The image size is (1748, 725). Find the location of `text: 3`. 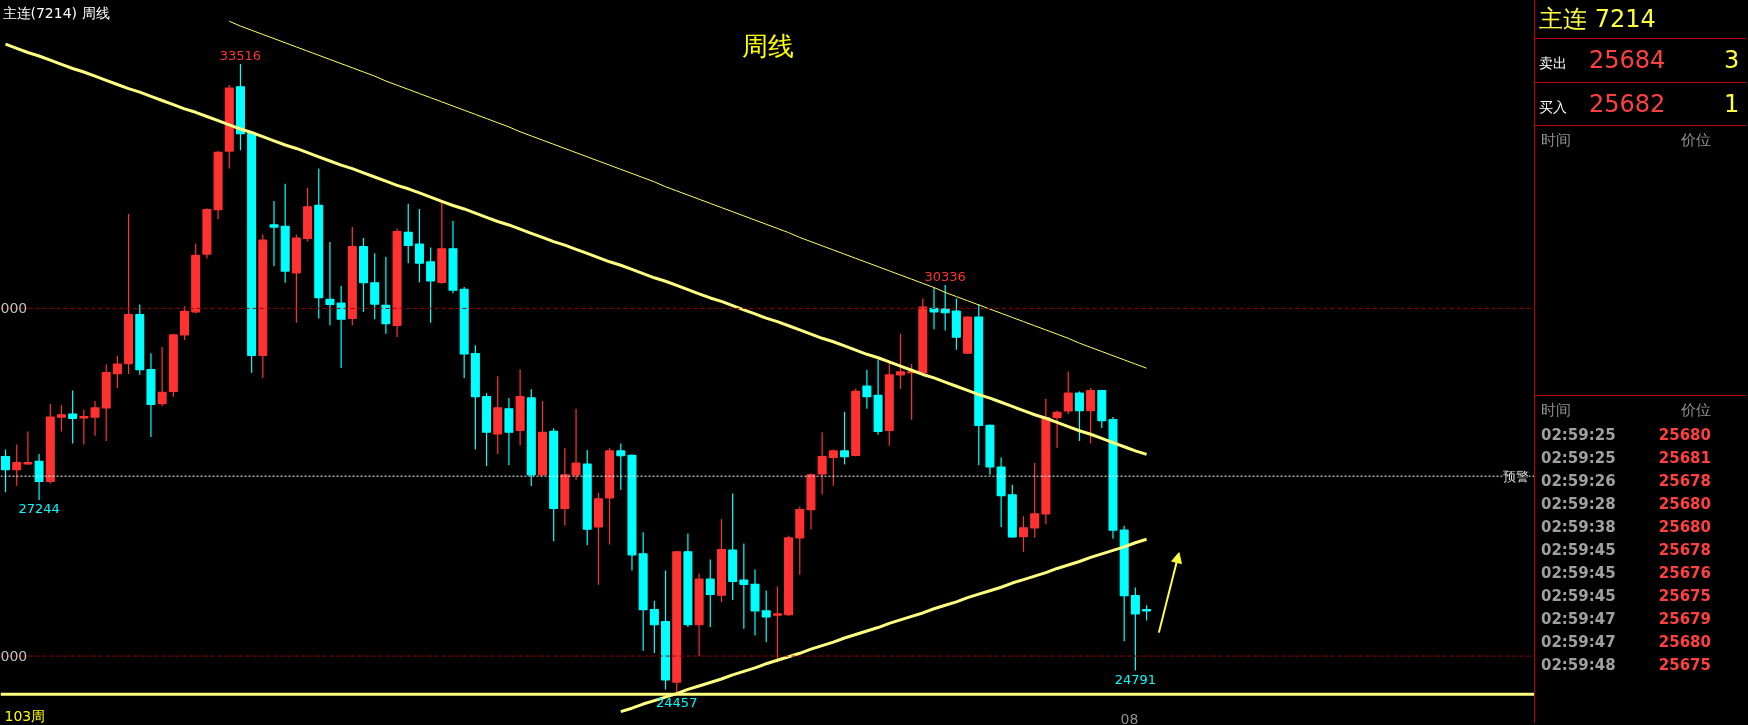

text: 3 is located at coordinates (1732, 61).